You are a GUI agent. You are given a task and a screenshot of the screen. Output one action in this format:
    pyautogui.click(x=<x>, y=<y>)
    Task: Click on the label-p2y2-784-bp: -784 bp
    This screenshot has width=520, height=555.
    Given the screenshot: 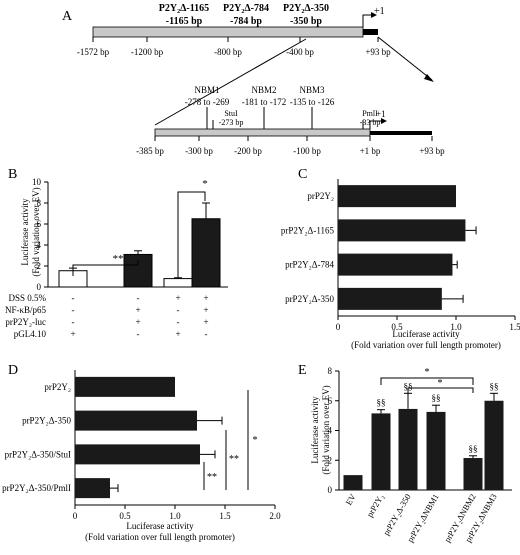 What is the action you would take?
    pyautogui.click(x=246, y=21)
    